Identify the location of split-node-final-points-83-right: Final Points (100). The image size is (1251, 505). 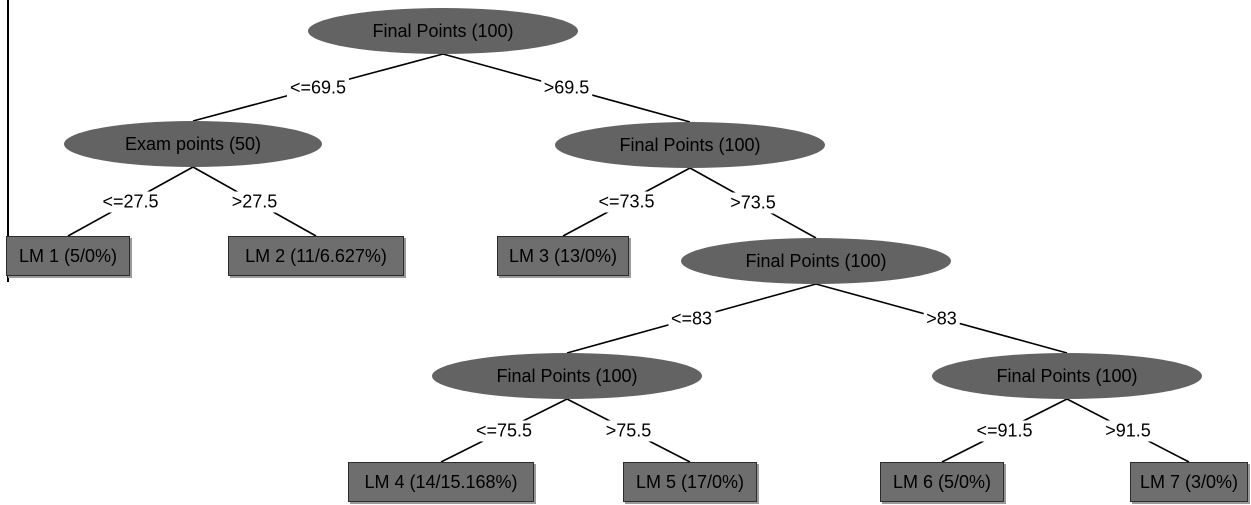
(1067, 376).